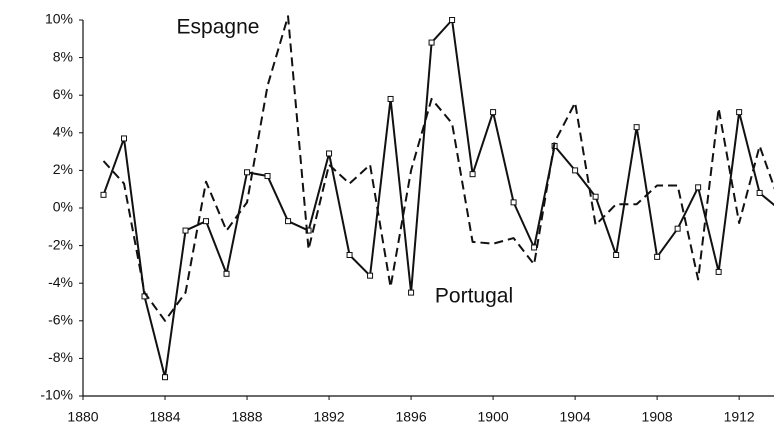 This screenshot has width=774, height=434. I want to click on y-tick-label: 10%, so click(59, 19).